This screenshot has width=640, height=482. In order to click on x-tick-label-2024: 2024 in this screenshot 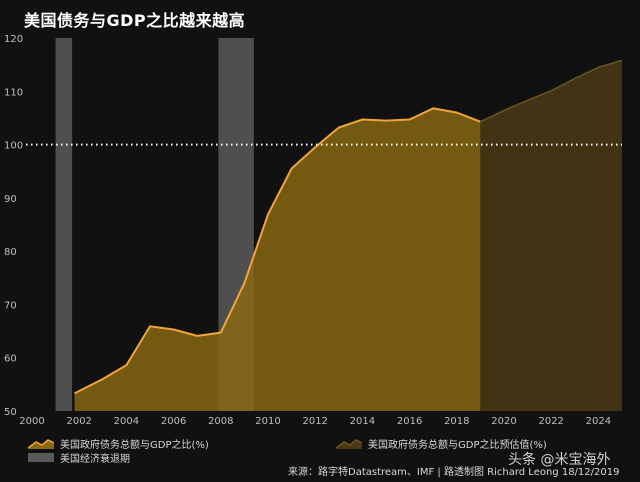, I will do `click(598, 421)`.